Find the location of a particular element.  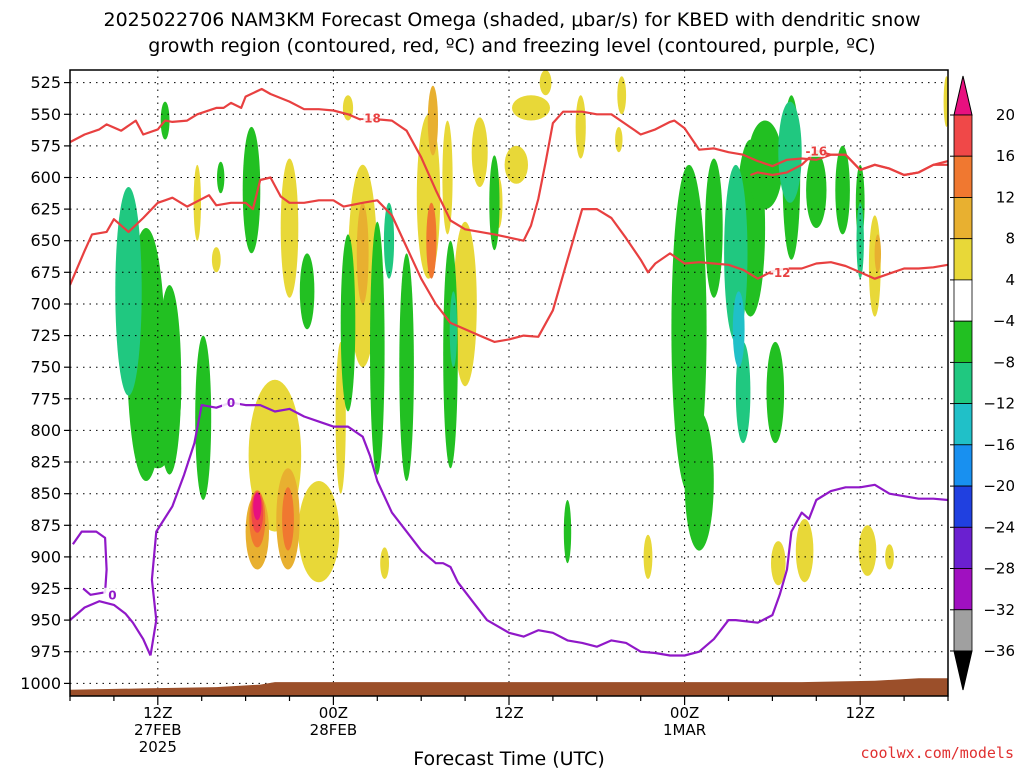

red-contour-label-2: -12 is located at coordinates (780, 273).